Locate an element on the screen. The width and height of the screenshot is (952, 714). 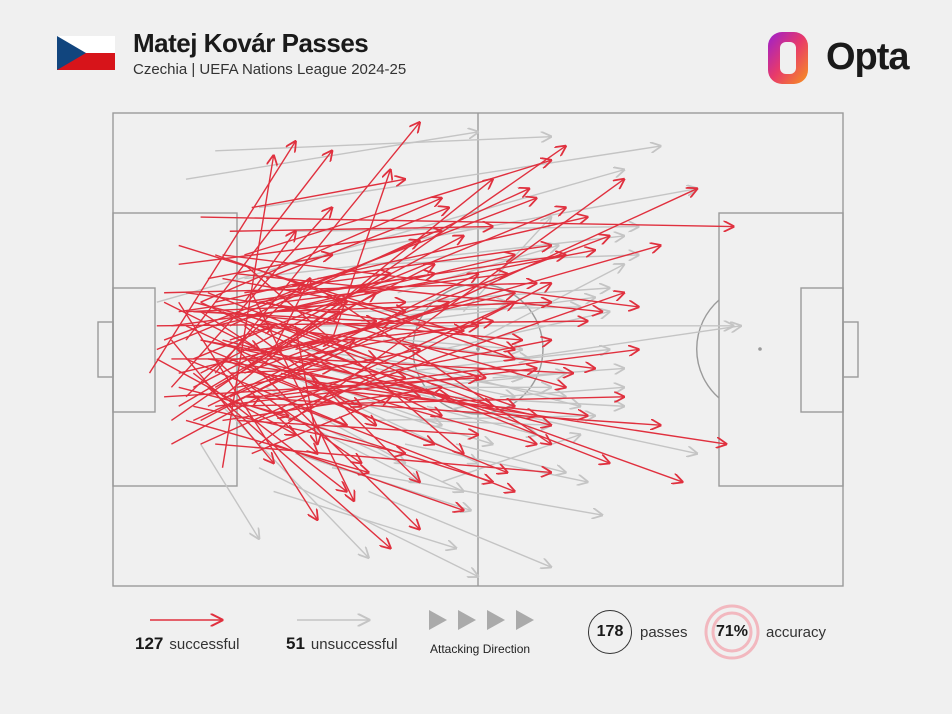
legend-successful: 127 successful is located at coordinates (187, 643).